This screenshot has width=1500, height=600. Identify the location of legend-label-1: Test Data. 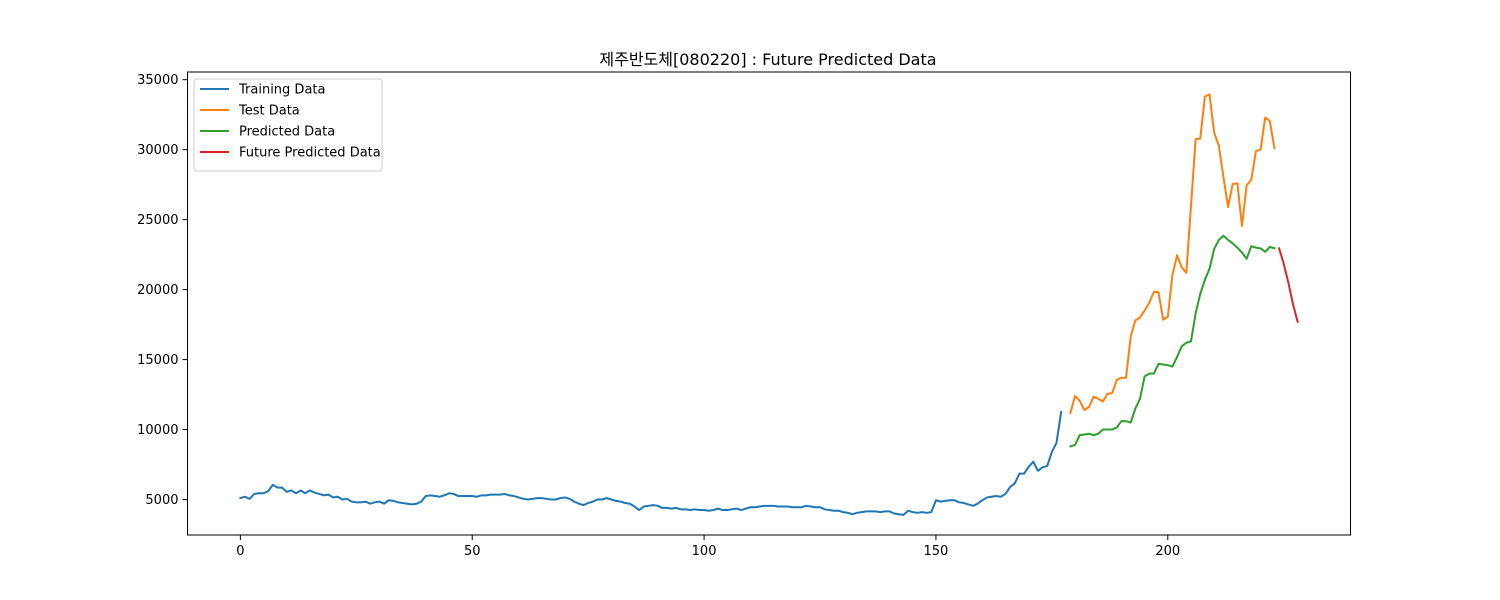
(269, 111).